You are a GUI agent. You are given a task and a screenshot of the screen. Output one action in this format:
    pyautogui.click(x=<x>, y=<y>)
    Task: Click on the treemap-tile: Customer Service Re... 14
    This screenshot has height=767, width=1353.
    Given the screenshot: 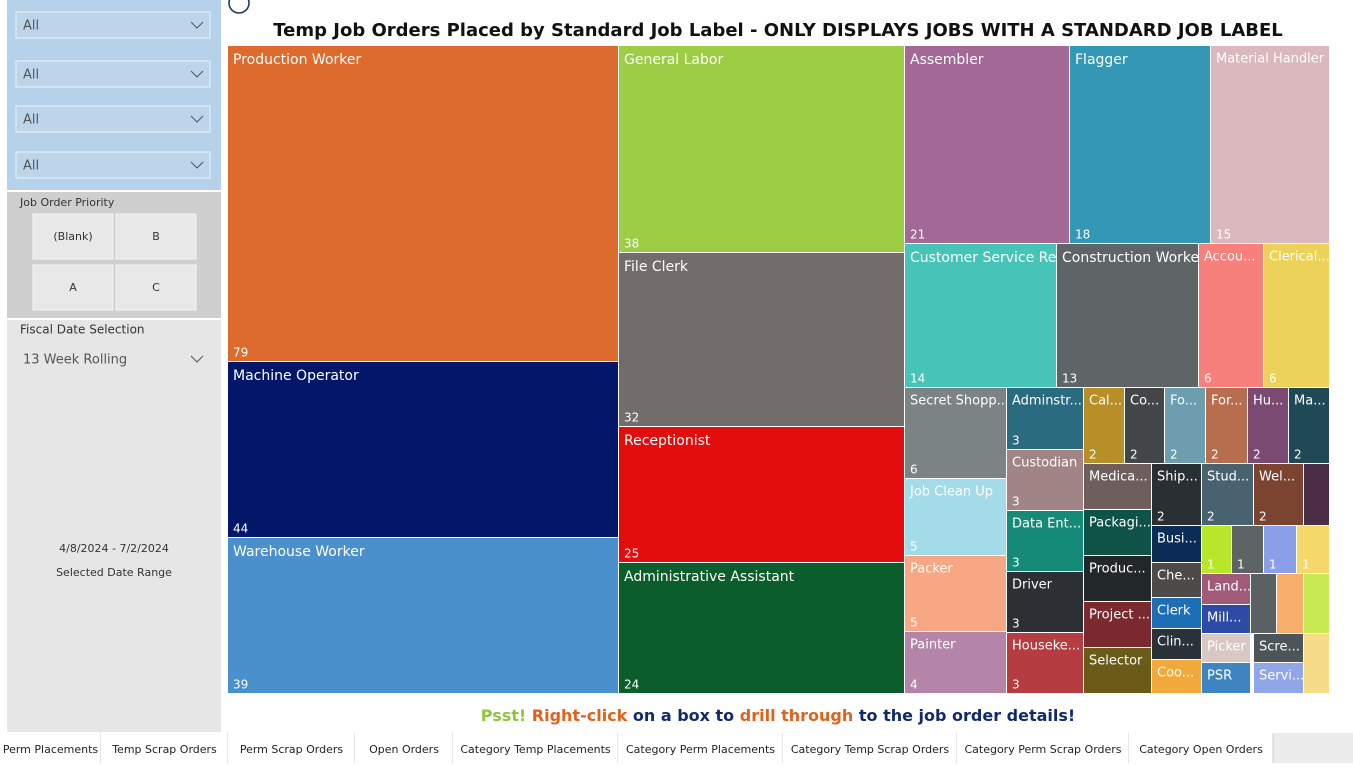 What is the action you would take?
    pyautogui.click(x=987, y=315)
    